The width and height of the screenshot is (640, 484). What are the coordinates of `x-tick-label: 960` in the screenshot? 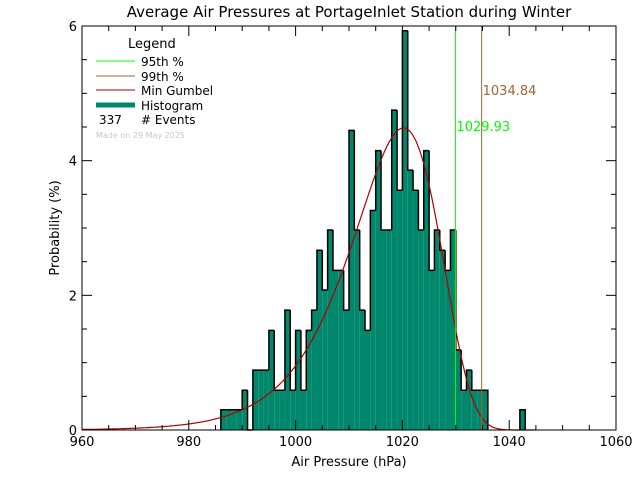 It's located at (82, 442).